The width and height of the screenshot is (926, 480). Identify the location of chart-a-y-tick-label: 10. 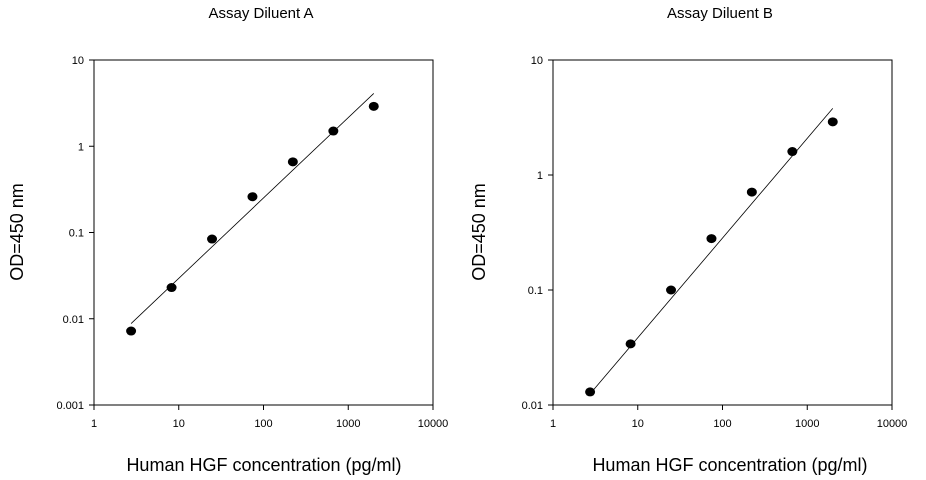
(78, 61).